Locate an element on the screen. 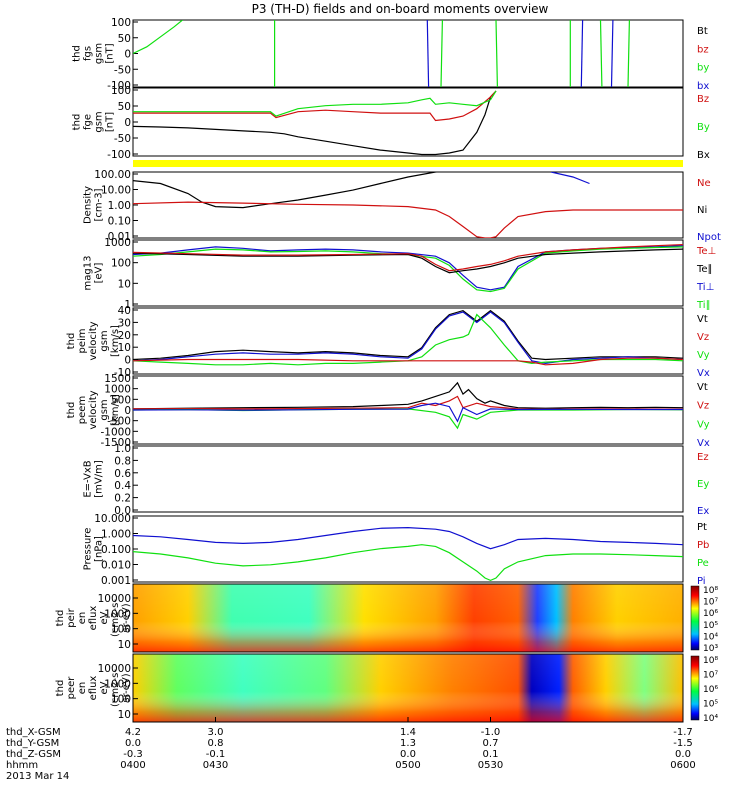 The width and height of the screenshot is (750, 800). series-line-Bx is located at coordinates (315, 123).